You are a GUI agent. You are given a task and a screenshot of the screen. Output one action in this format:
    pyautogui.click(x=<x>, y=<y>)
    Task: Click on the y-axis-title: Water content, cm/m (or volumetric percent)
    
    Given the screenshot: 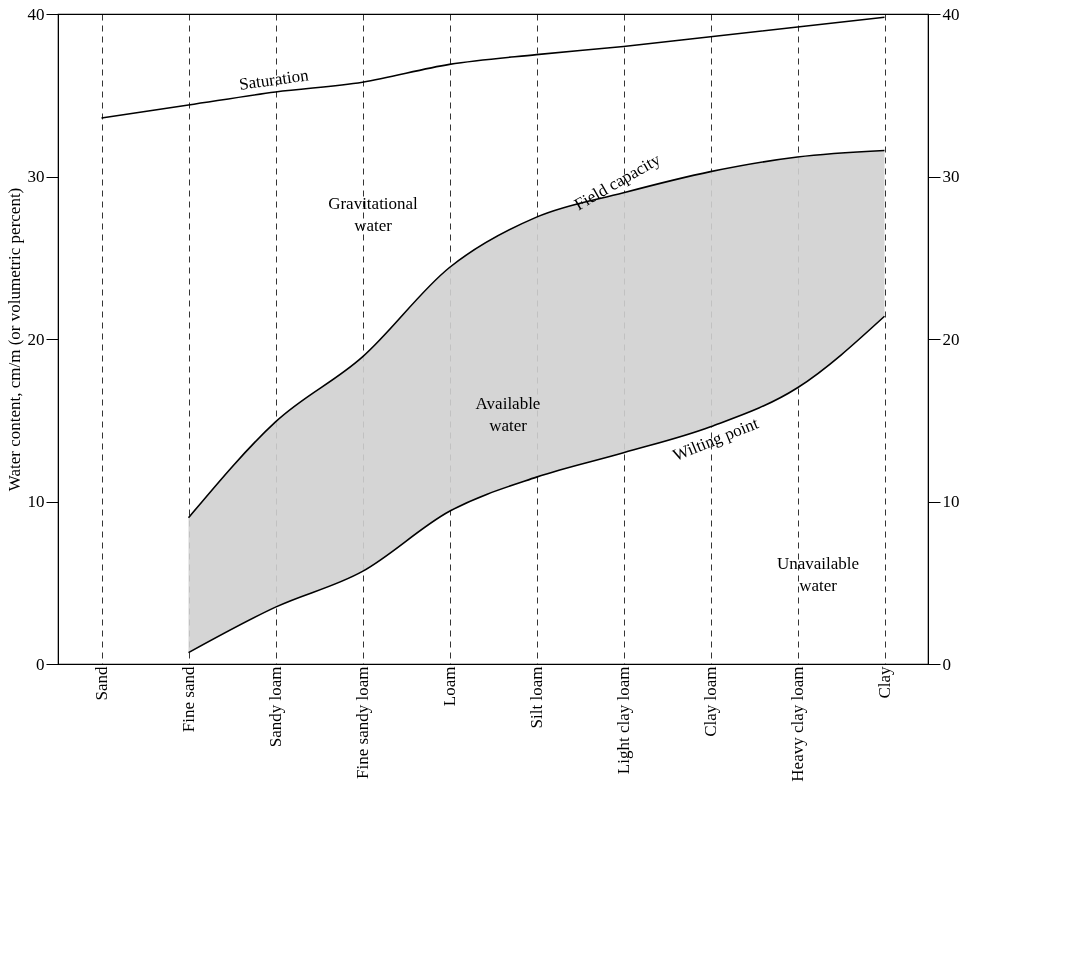 What is the action you would take?
    pyautogui.click(x=14, y=339)
    